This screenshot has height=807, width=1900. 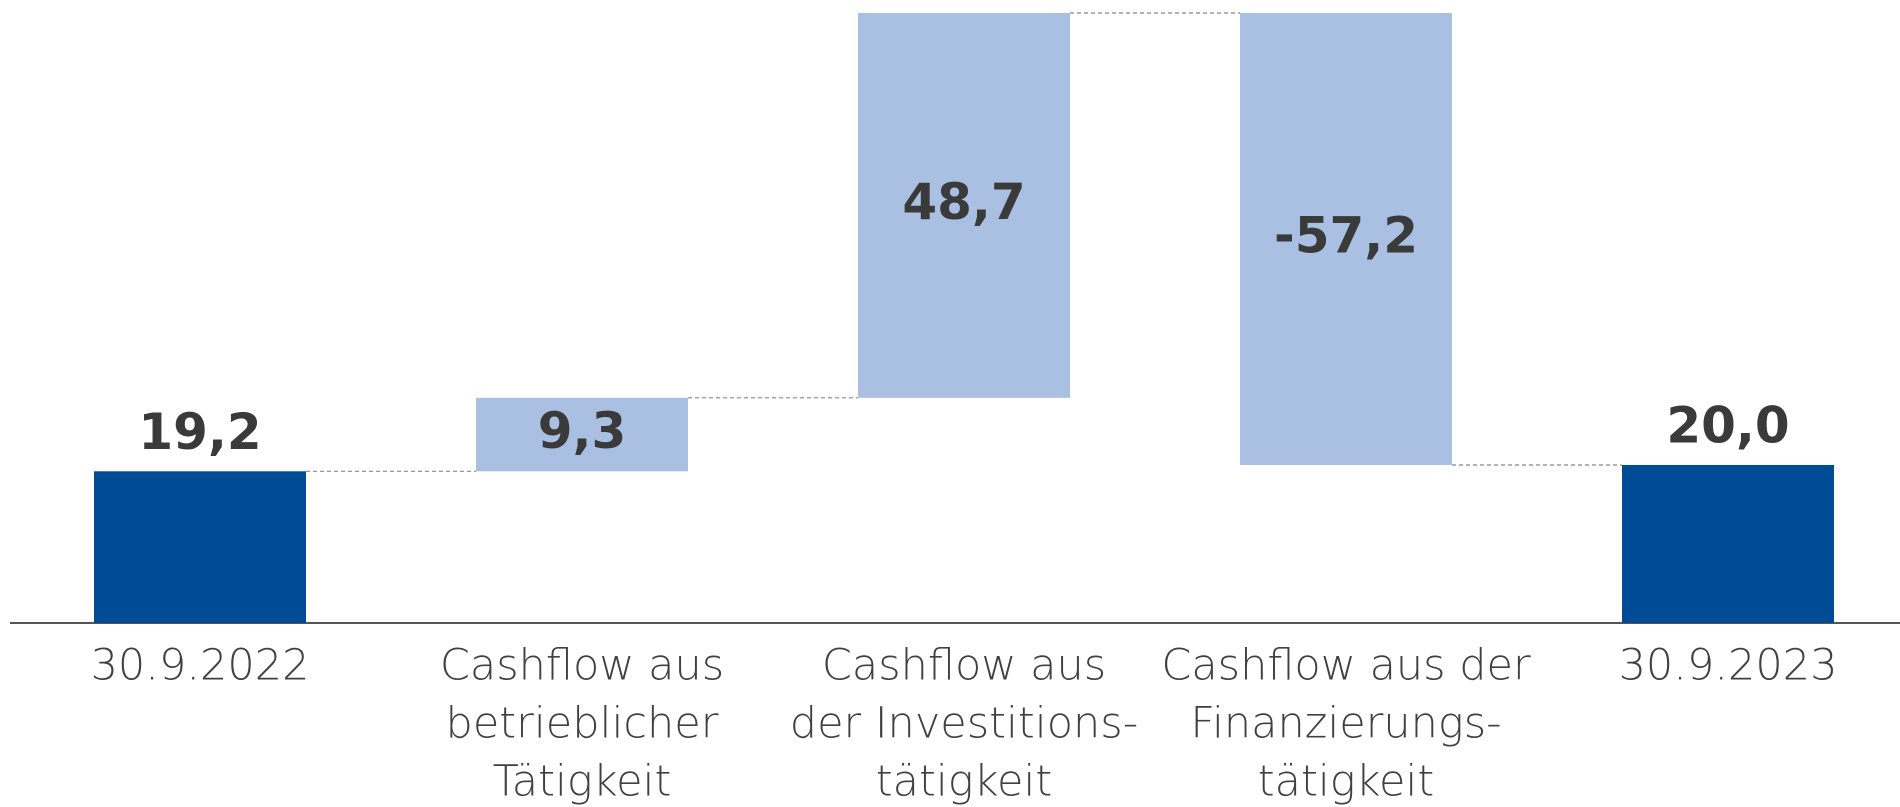 What do you see at coordinates (1728, 666) in the screenshot?
I see `x-tick-label: 30.9.2023` at bounding box center [1728, 666].